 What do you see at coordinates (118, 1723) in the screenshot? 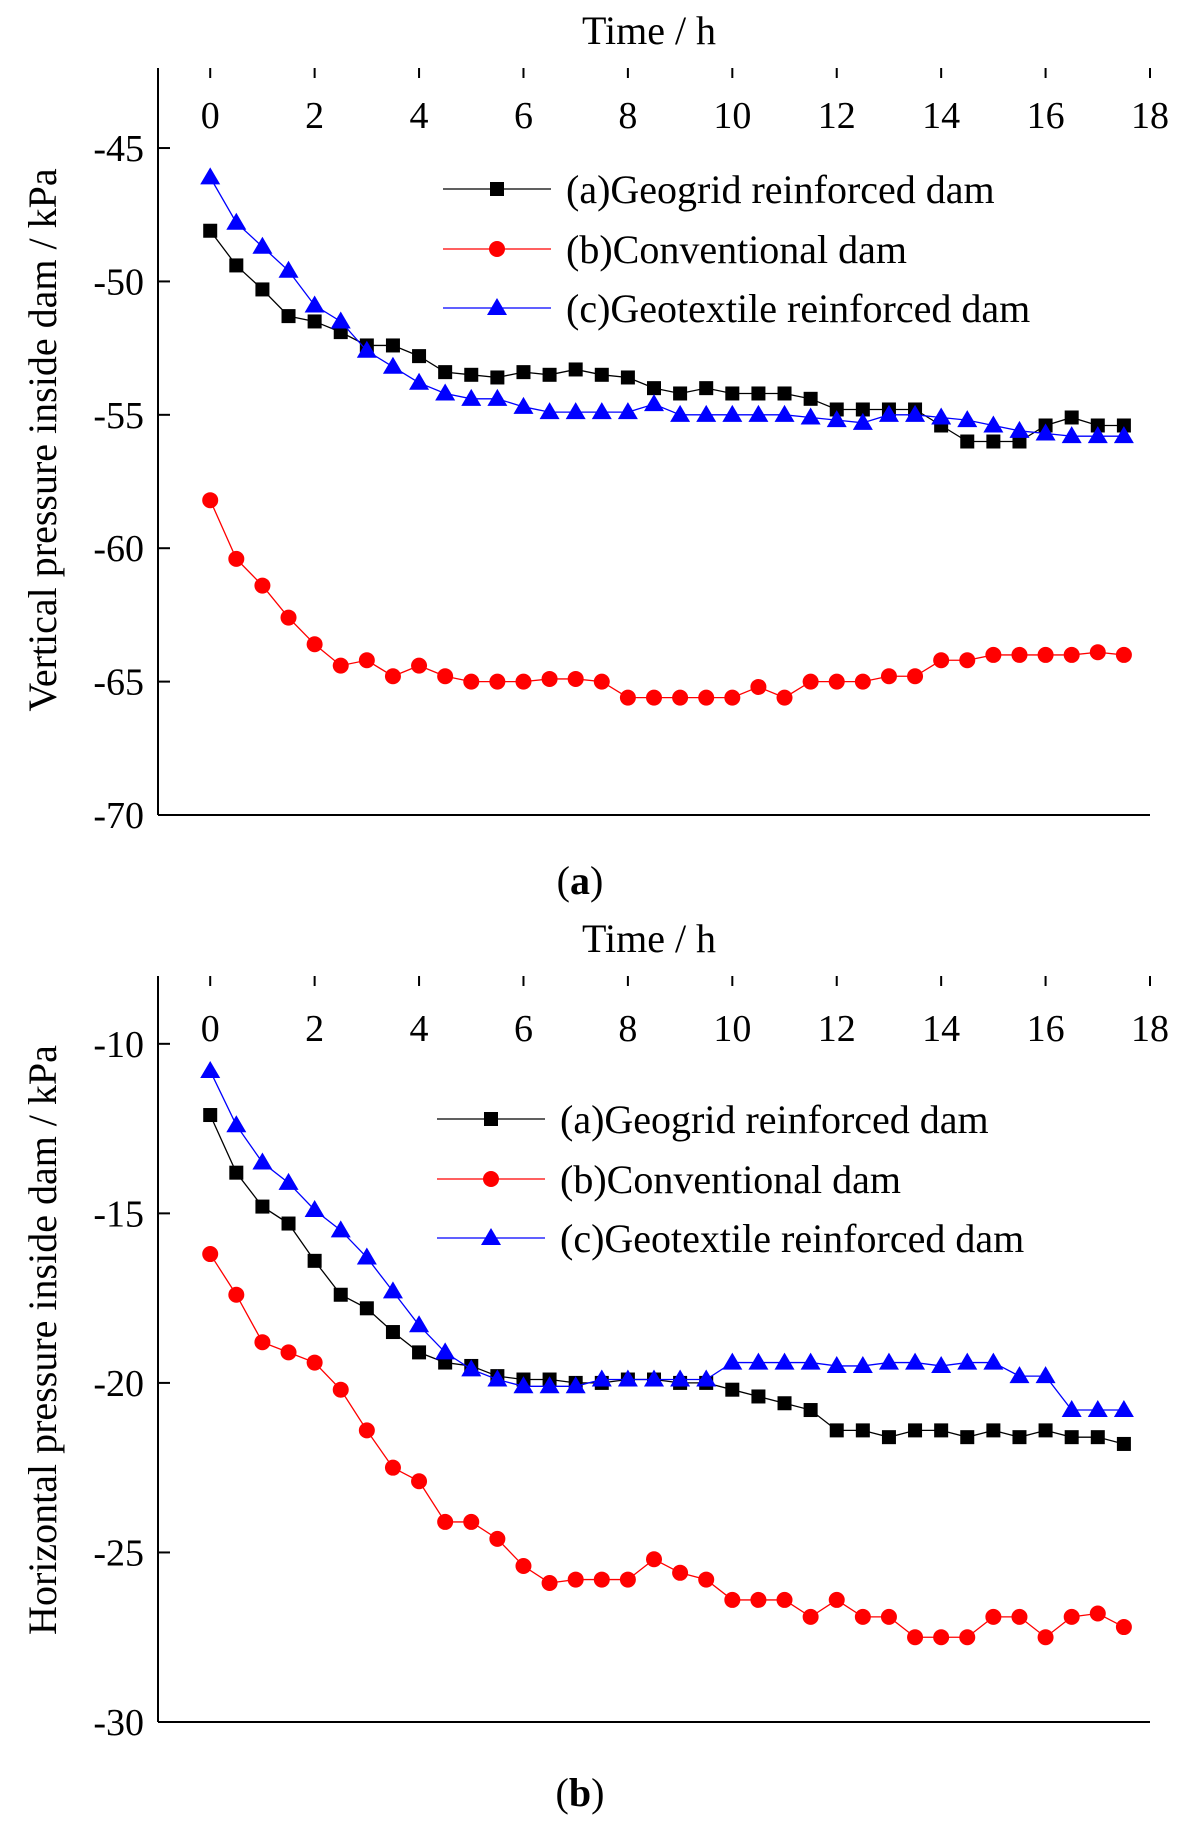
I see `y-tick-label: -30` at bounding box center [118, 1723].